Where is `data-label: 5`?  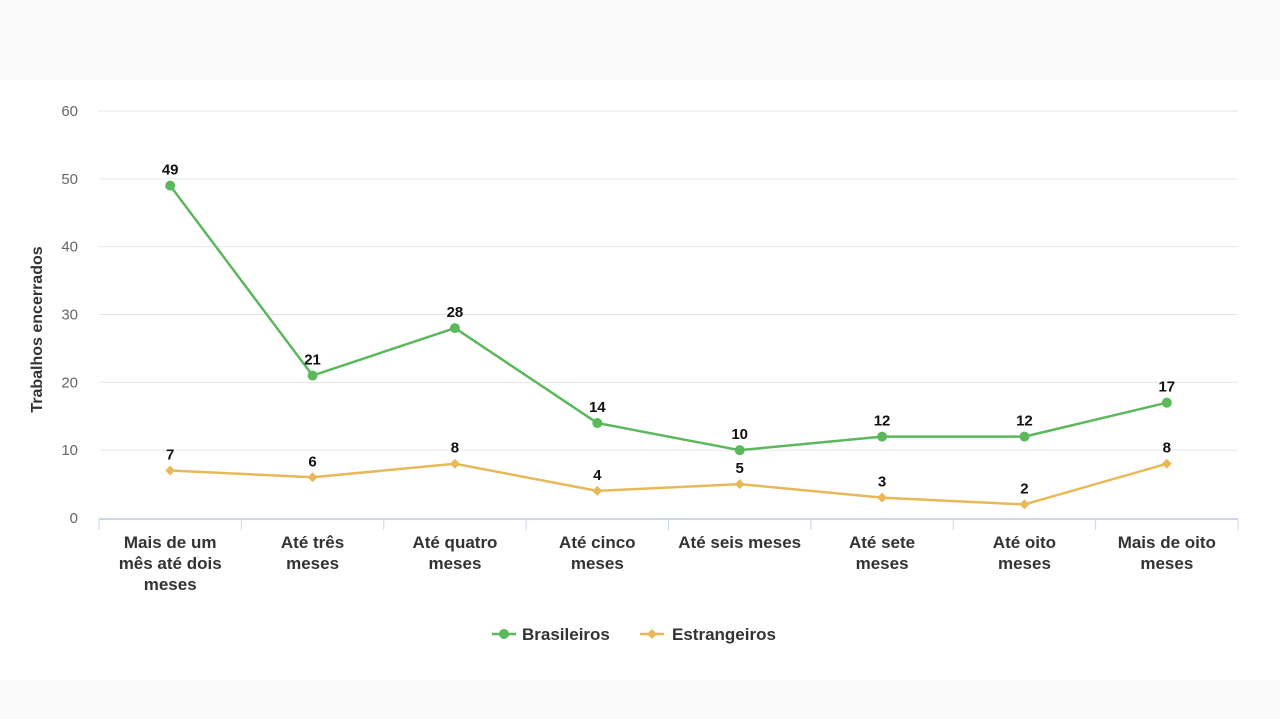
data-label: 5 is located at coordinates (740, 468).